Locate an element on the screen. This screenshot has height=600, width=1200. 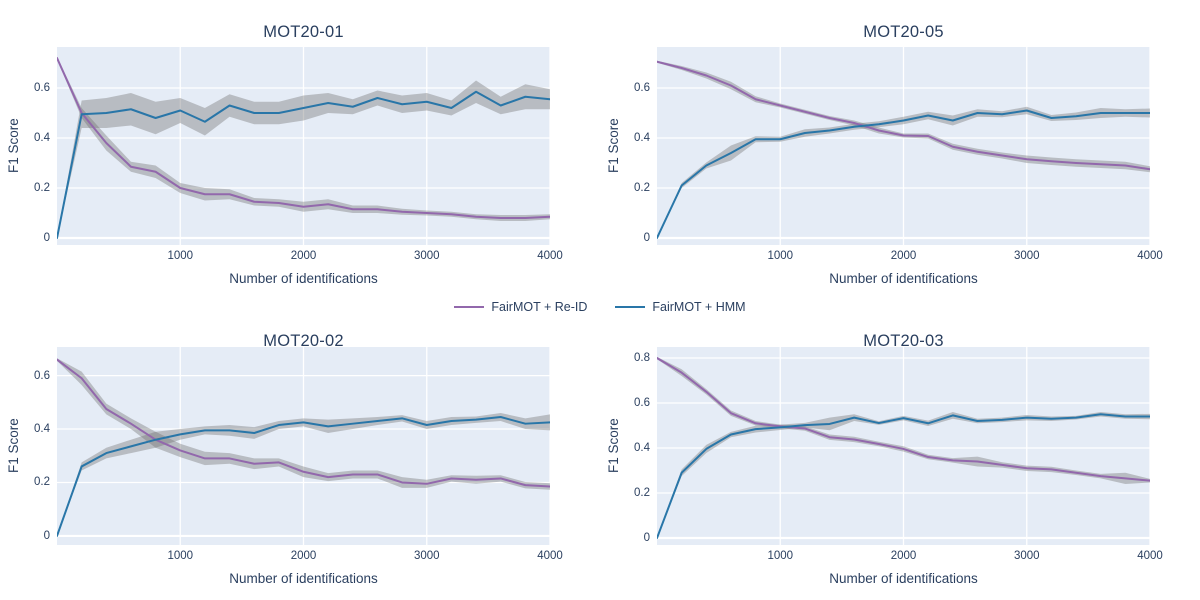
legend-line-swatch-hmm is located at coordinates (630, 307).